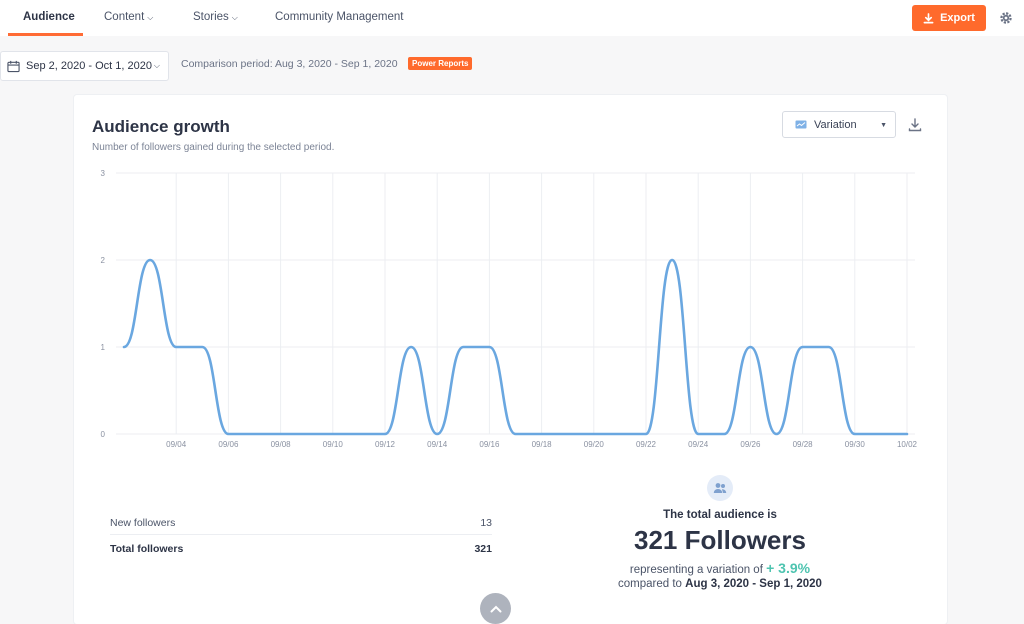  I want to click on new-followers-label: New followers, so click(143, 523).